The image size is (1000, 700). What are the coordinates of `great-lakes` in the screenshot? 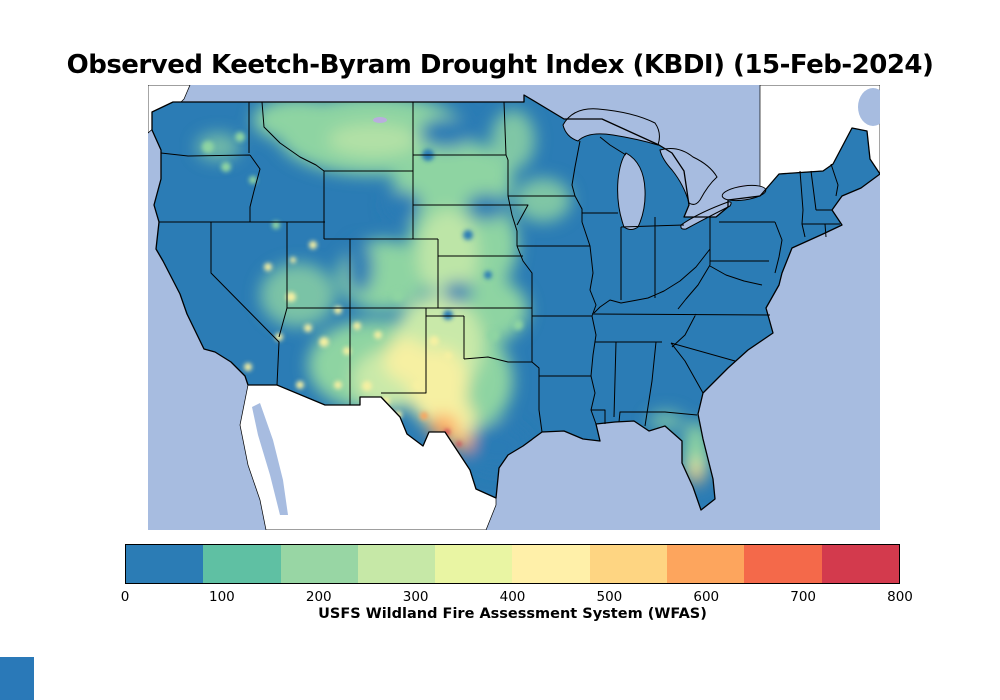 It's located at (664, 169).